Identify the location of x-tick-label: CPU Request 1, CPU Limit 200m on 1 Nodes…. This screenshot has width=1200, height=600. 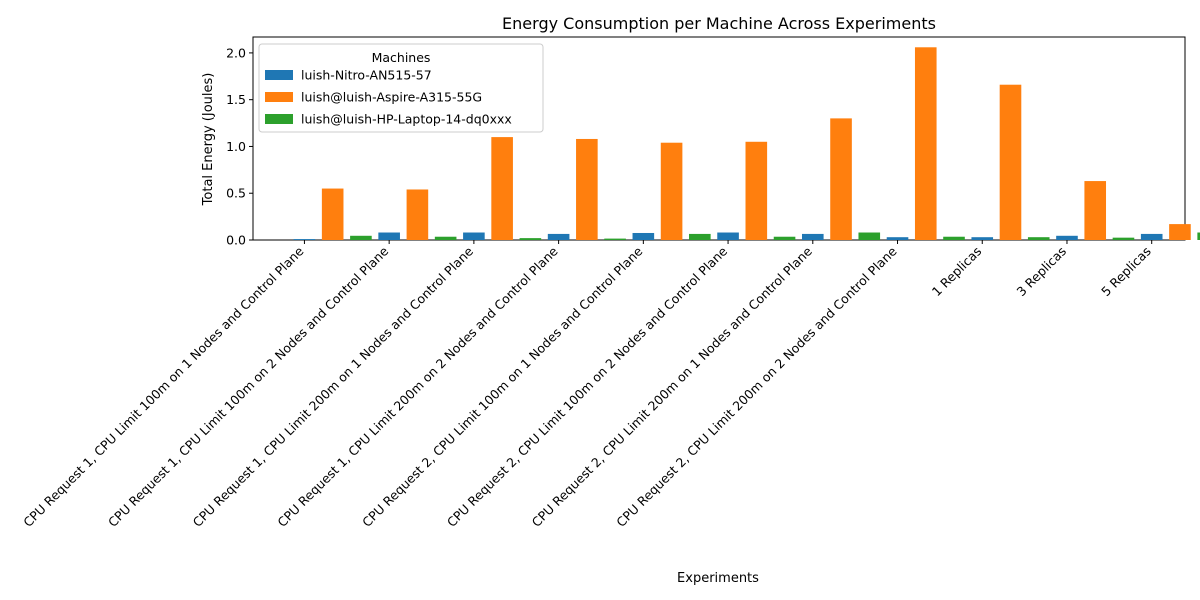
(333, 386).